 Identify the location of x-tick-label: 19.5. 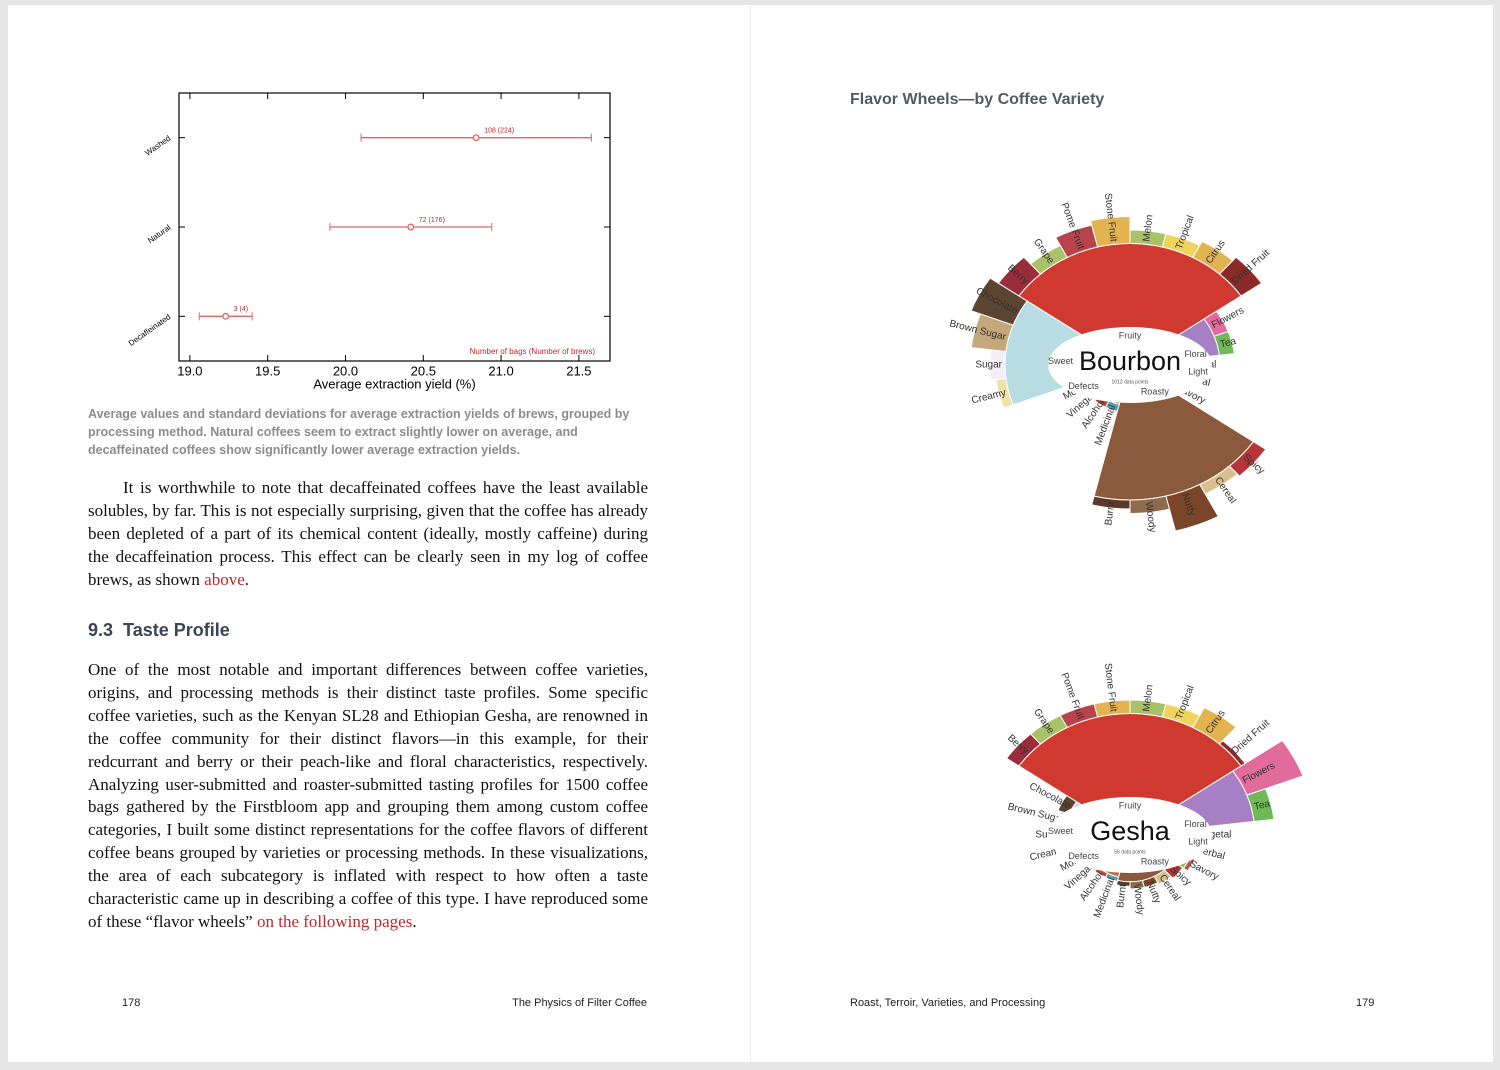
(267, 370).